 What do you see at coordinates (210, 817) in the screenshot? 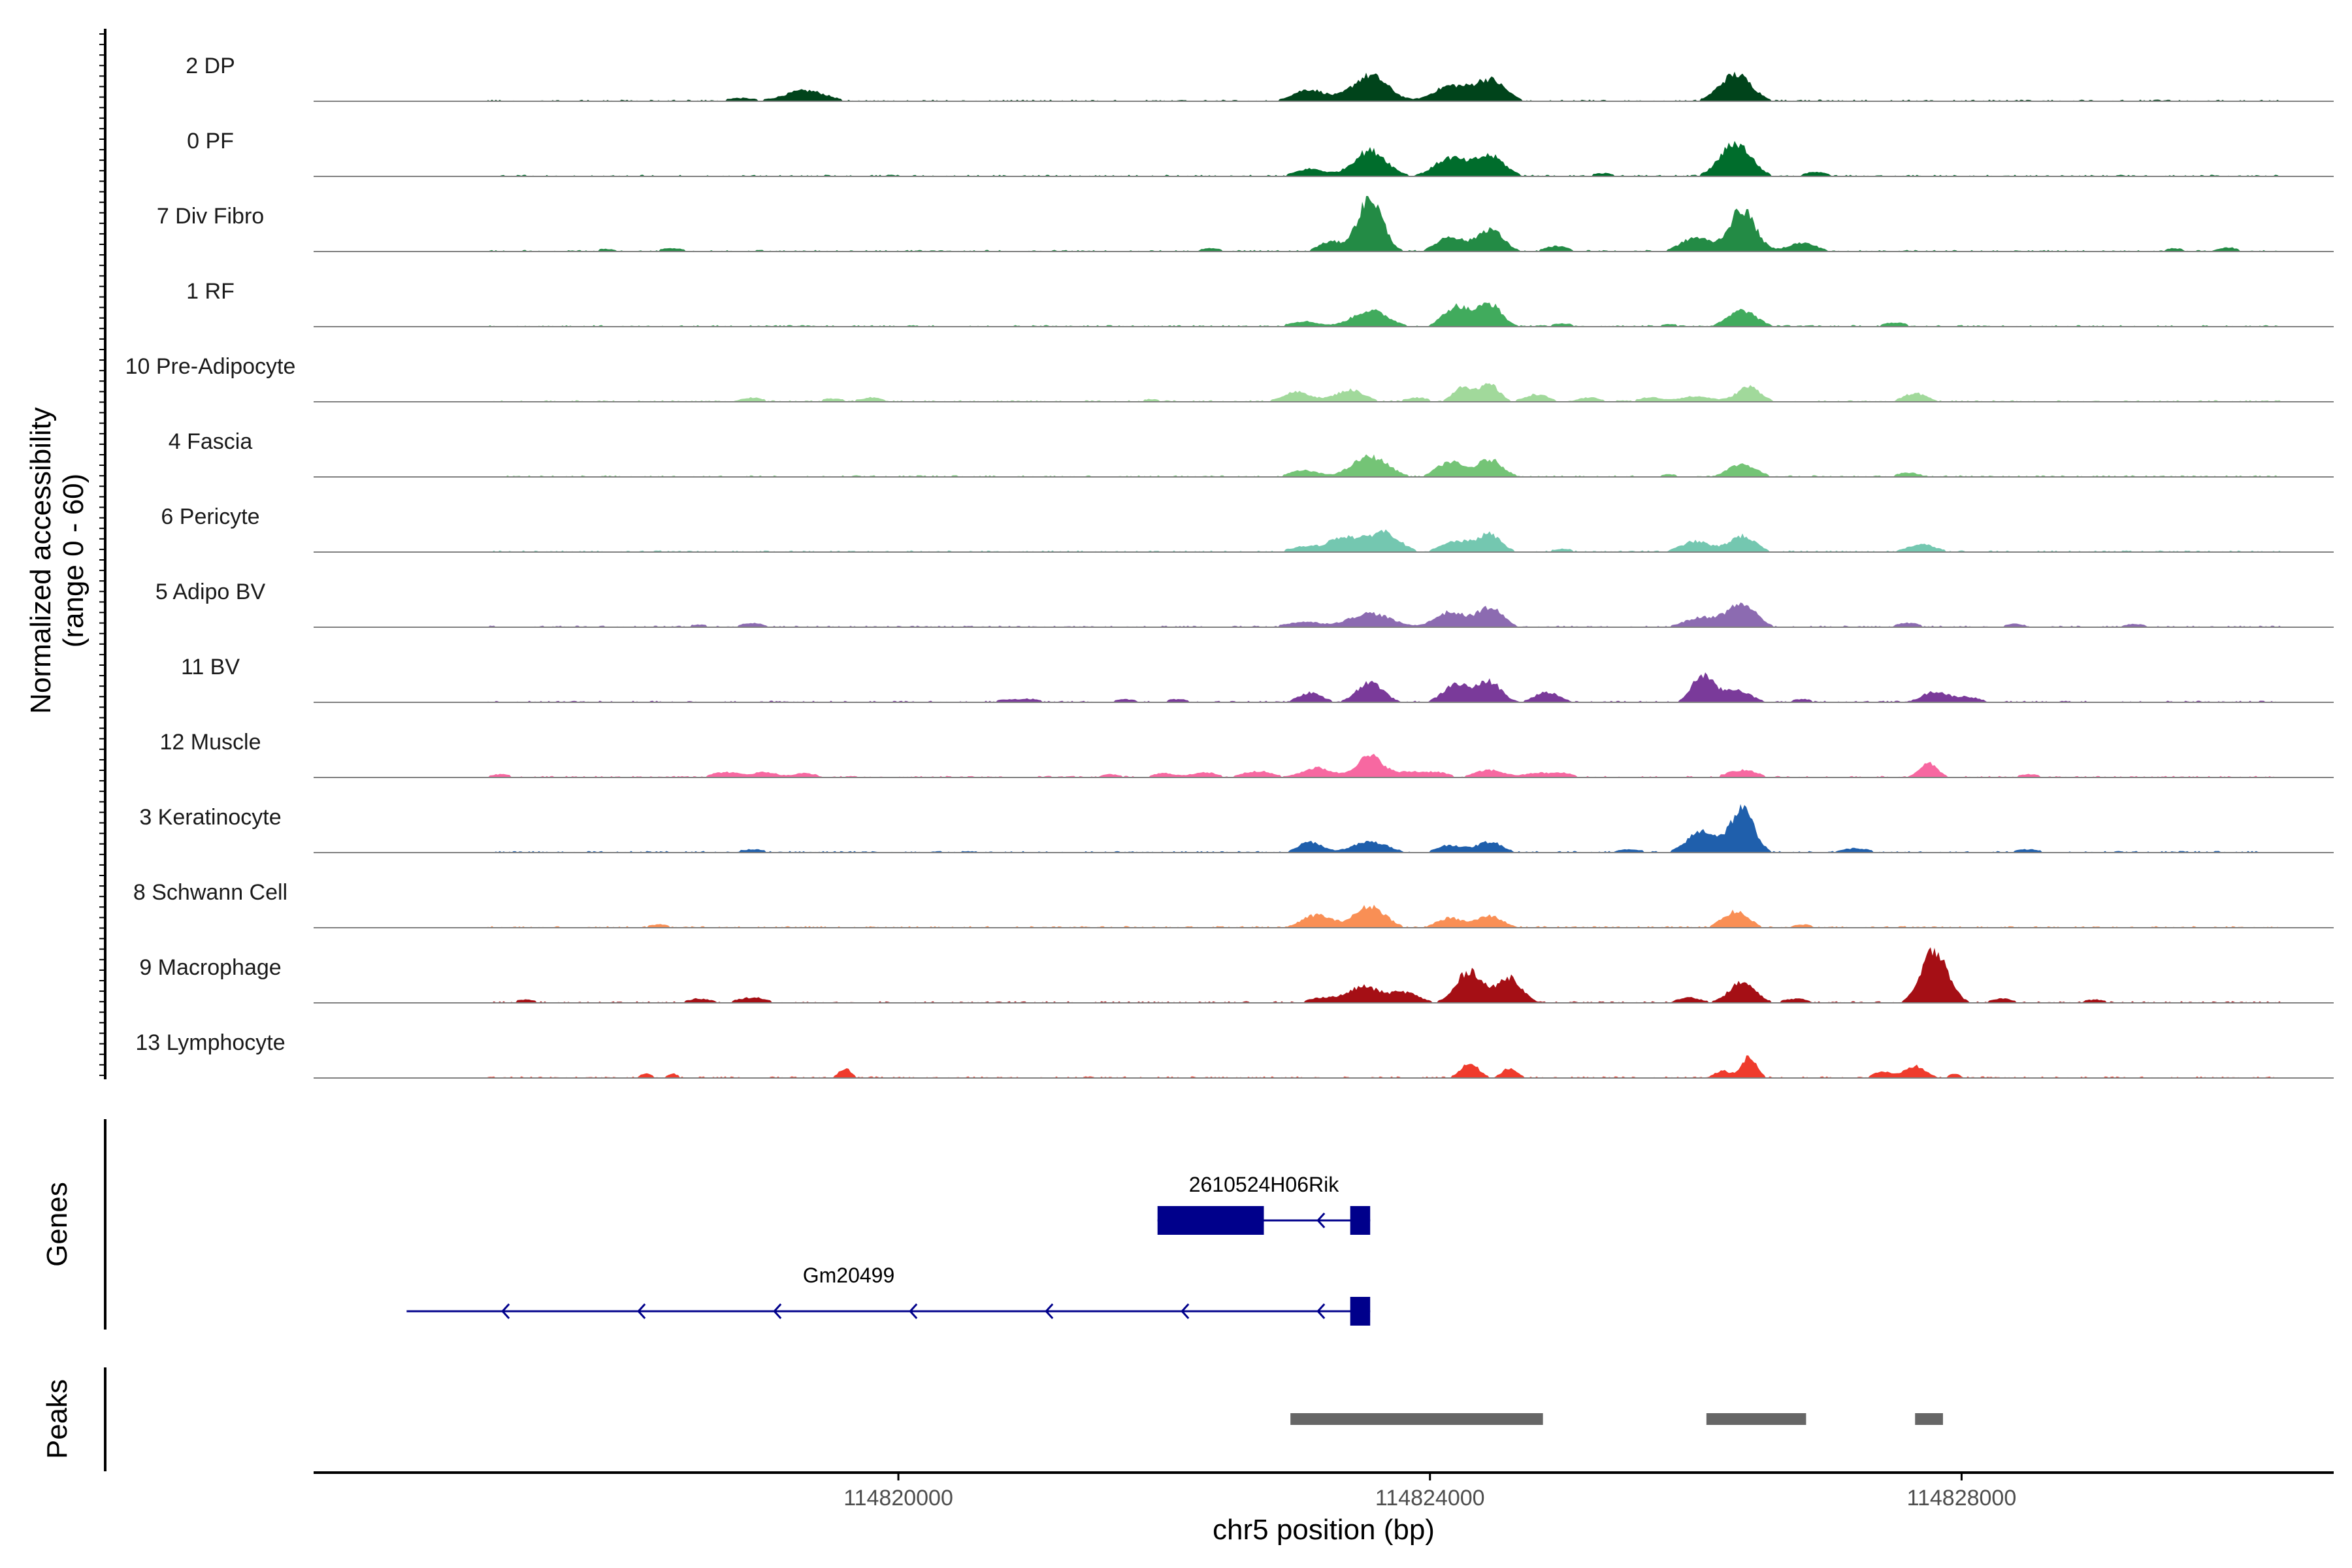
I see `track-label: 3 Keratinocyte` at bounding box center [210, 817].